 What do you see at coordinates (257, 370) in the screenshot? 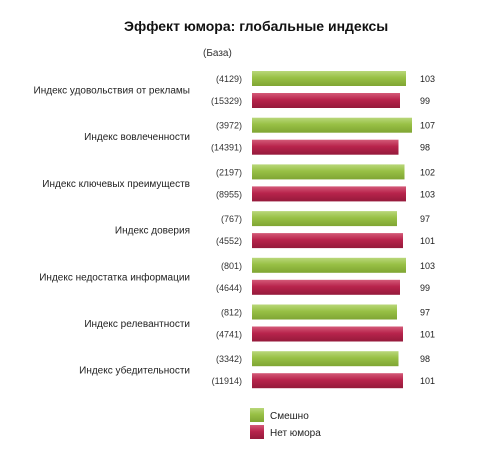
I see `category-row: Индекс убедительности (3342) 98 (11914) 101` at bounding box center [257, 370].